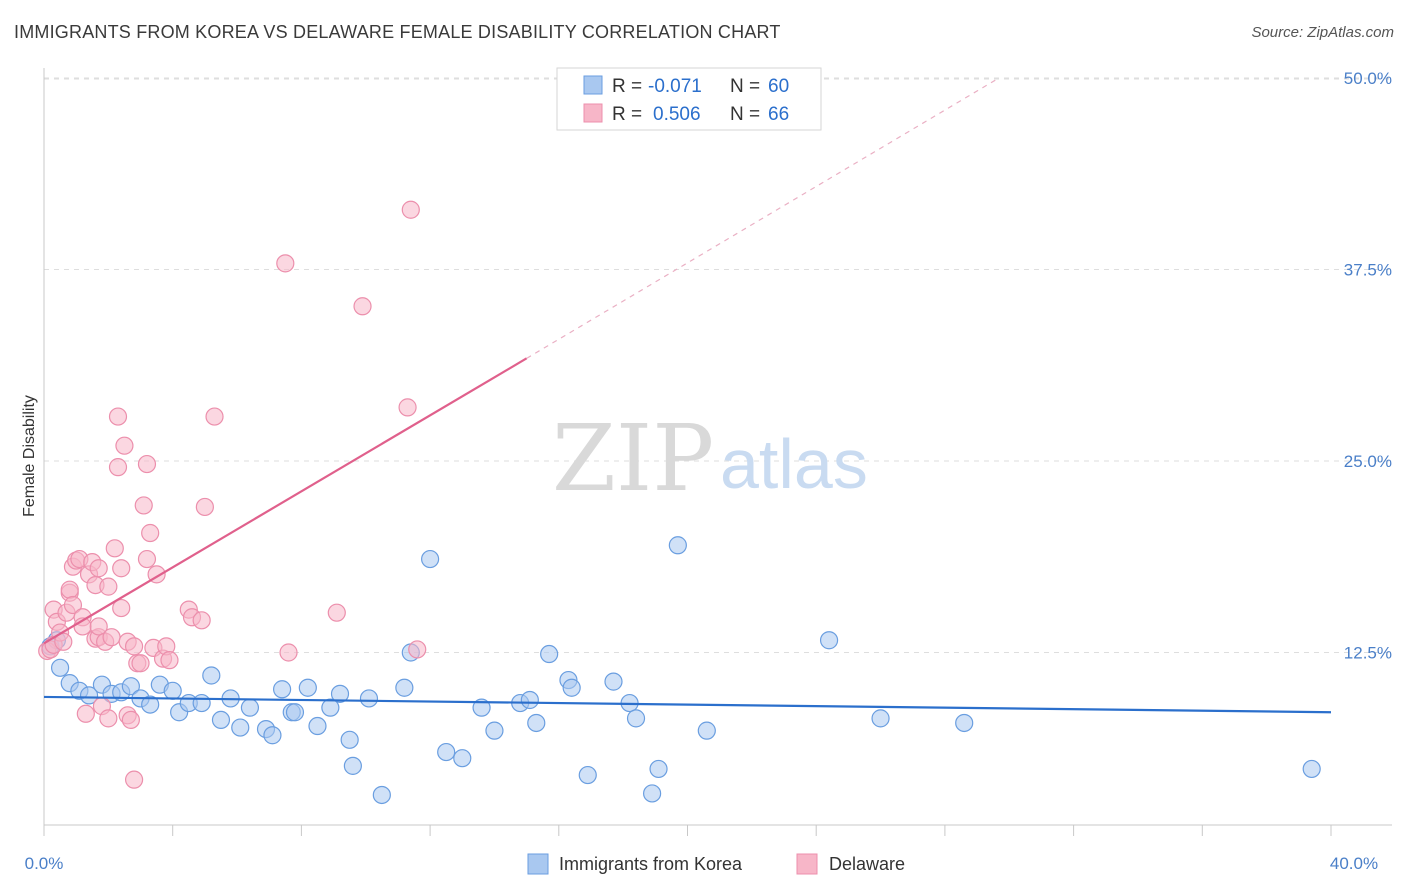 The image size is (1406, 892). Describe the element at coordinates (687, 830) in the screenshot. I see `x-axis-ticks` at that location.